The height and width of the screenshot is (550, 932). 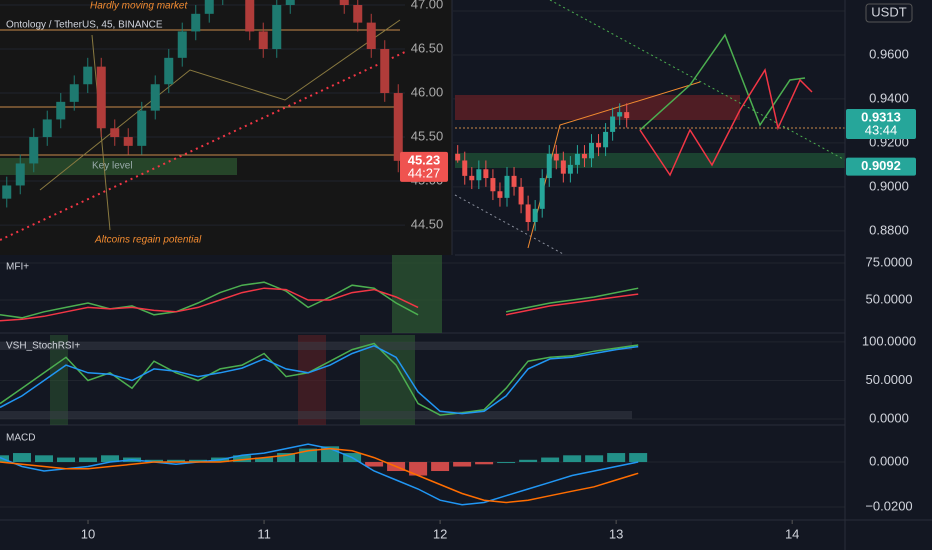 I want to click on currency-label: USDT, so click(x=888, y=11).